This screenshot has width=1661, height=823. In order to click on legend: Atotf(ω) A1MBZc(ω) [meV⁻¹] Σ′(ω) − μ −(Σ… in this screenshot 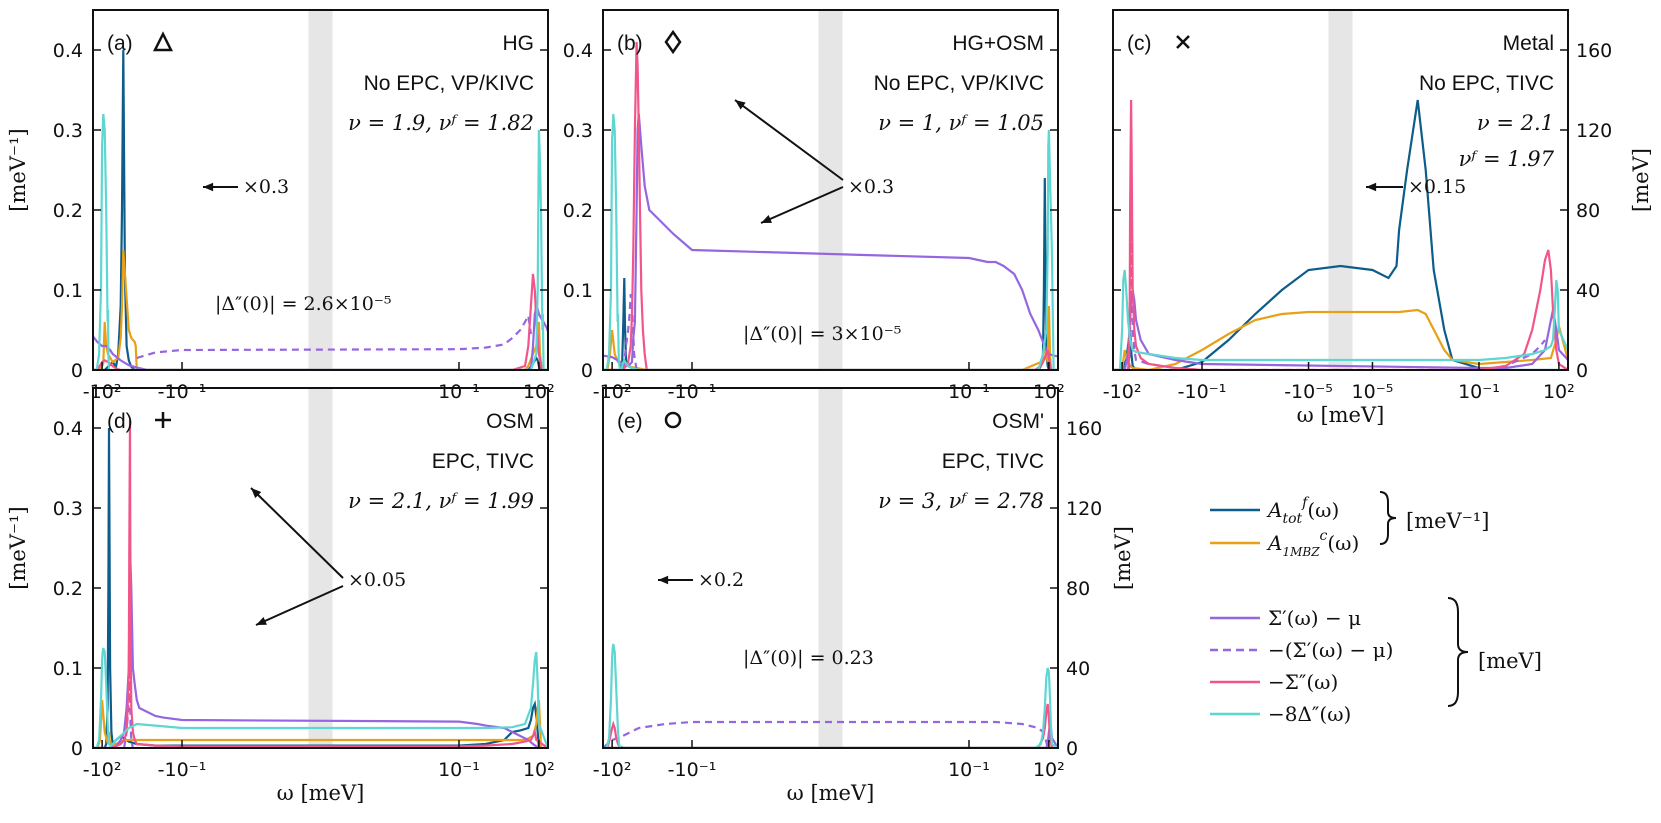, I will do `click(1376, 608)`.